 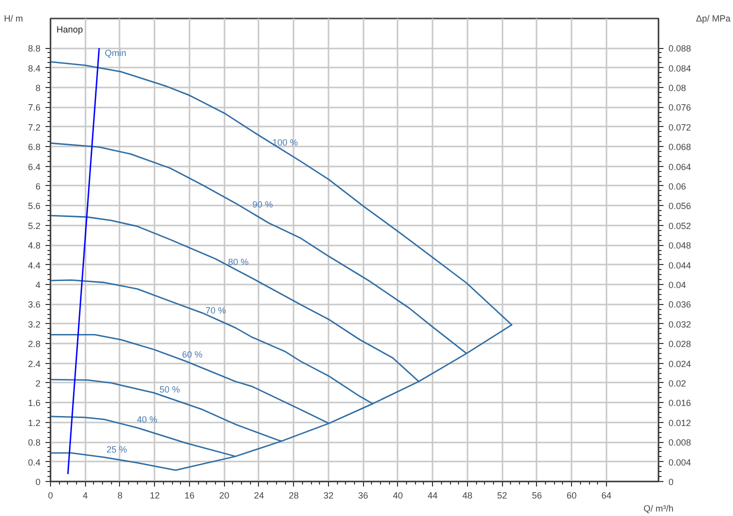 I want to click on annotation: 60 %, so click(x=192, y=354).